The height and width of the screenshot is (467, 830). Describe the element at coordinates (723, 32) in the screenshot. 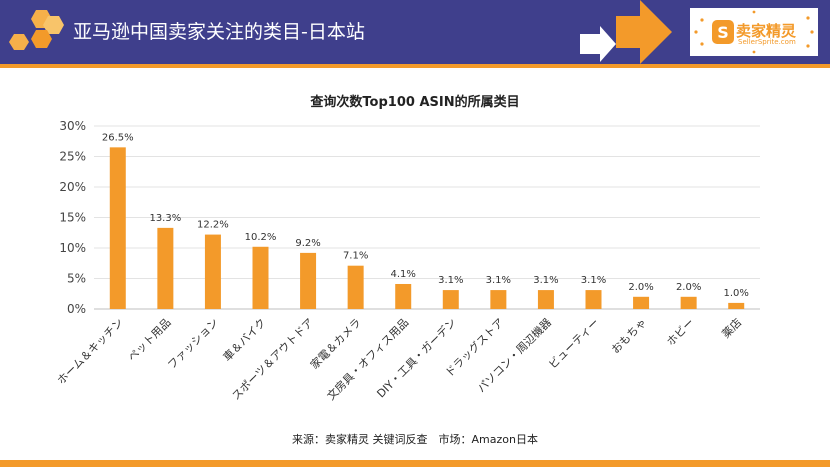

I see `svg-text: S` at that location.